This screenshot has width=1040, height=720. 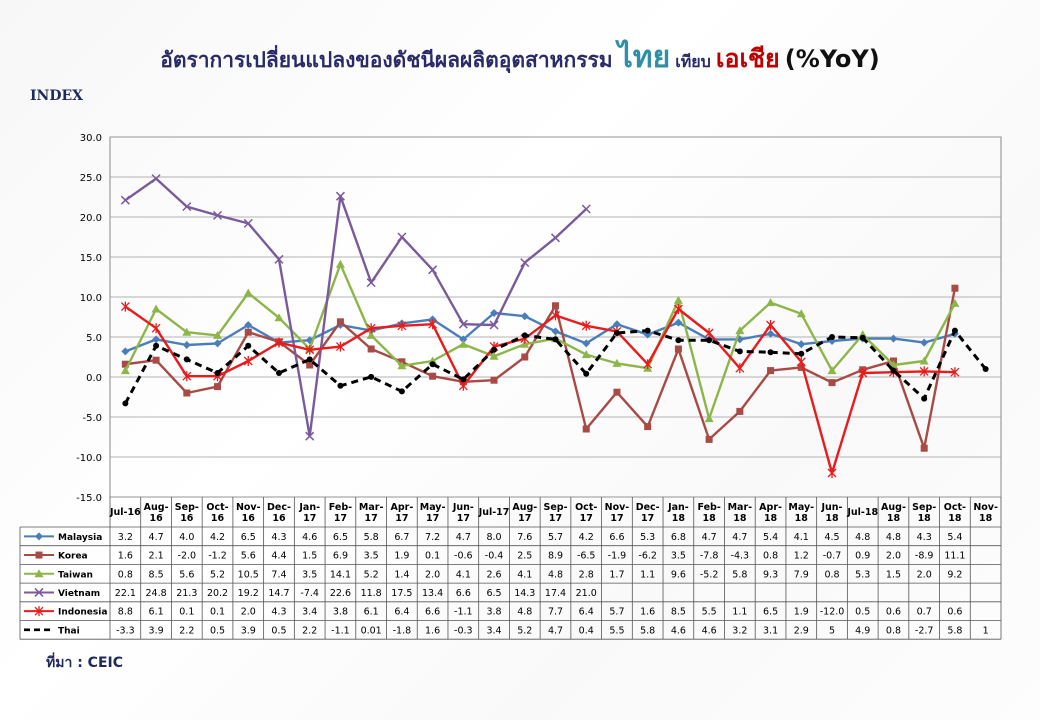 What do you see at coordinates (954, 630) in the screenshot?
I see `data-label: 5.8` at bounding box center [954, 630].